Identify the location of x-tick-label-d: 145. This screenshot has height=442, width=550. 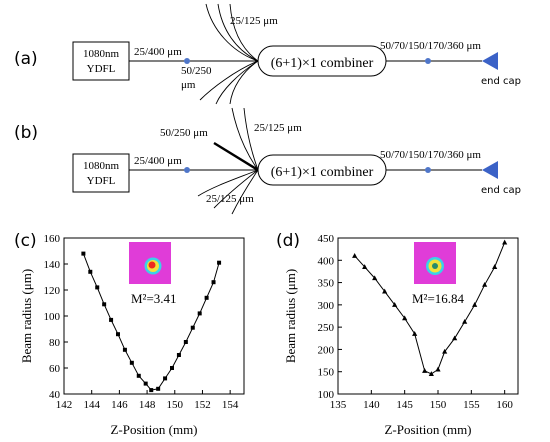
(404, 405).